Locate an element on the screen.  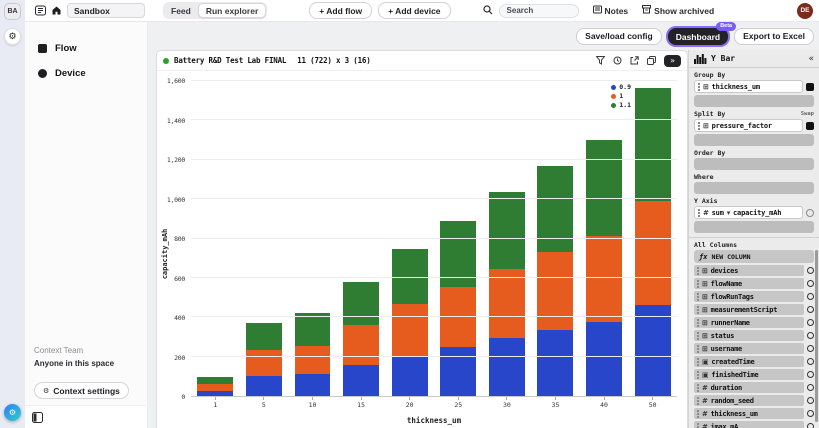
column-pill-createdTime: ▣ createdTime is located at coordinates (749, 361).